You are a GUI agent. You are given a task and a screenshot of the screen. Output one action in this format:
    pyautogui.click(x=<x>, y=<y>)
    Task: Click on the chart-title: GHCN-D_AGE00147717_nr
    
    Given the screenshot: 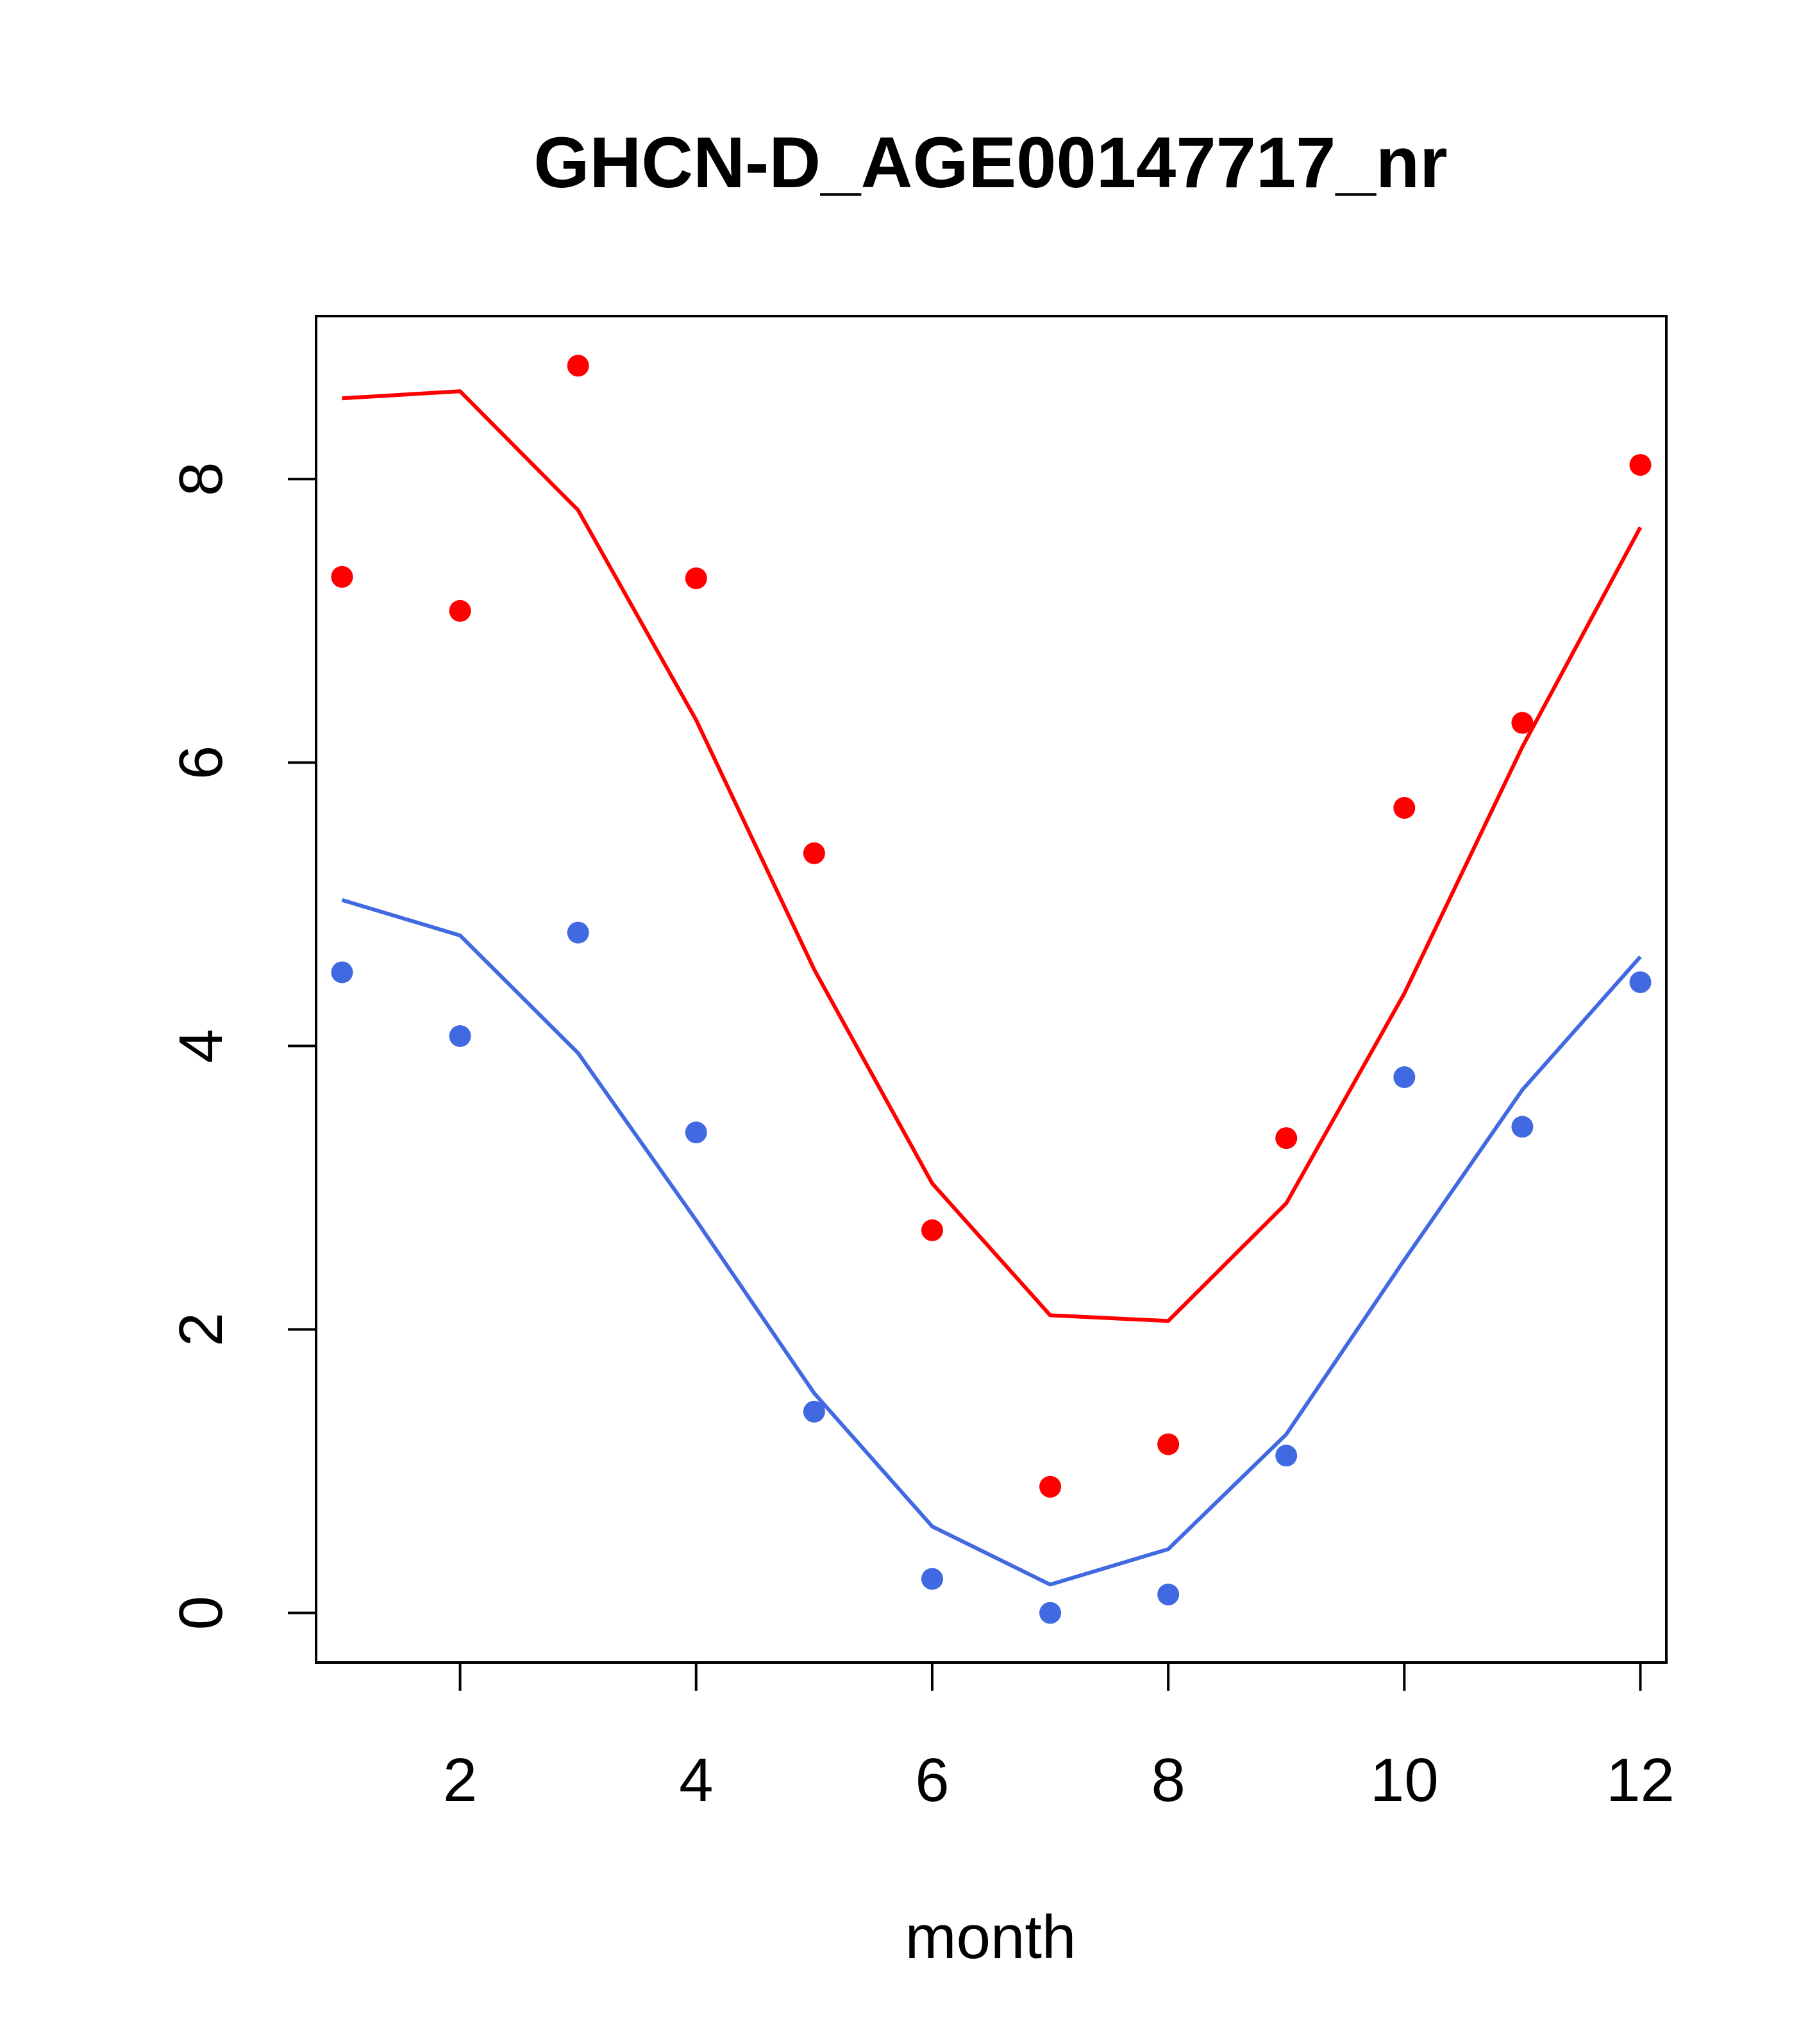 What is the action you would take?
    pyautogui.click(x=991, y=162)
    